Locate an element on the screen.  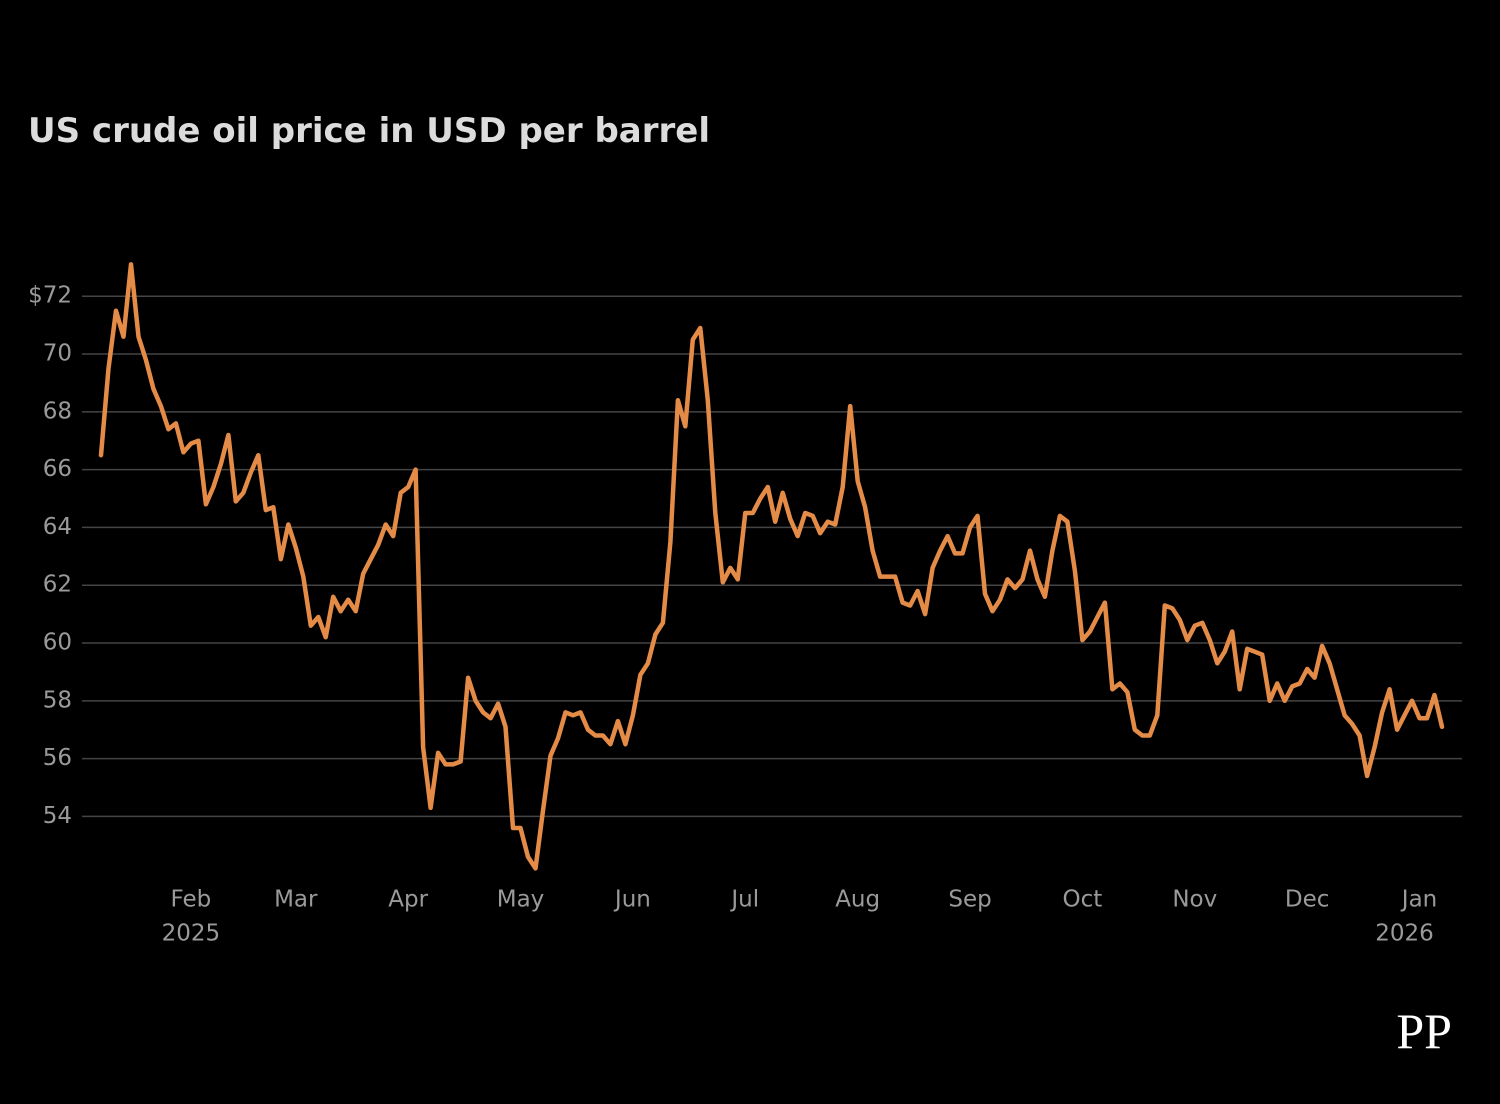
x-year-label: 2026 is located at coordinates (1404, 934).